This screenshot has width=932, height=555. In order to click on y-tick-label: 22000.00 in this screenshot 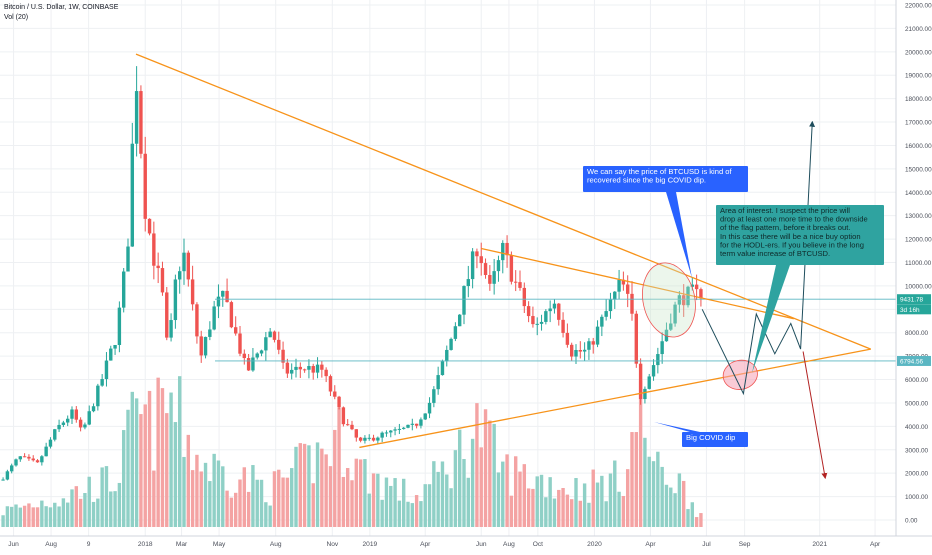, I will do `click(918, 6)`.